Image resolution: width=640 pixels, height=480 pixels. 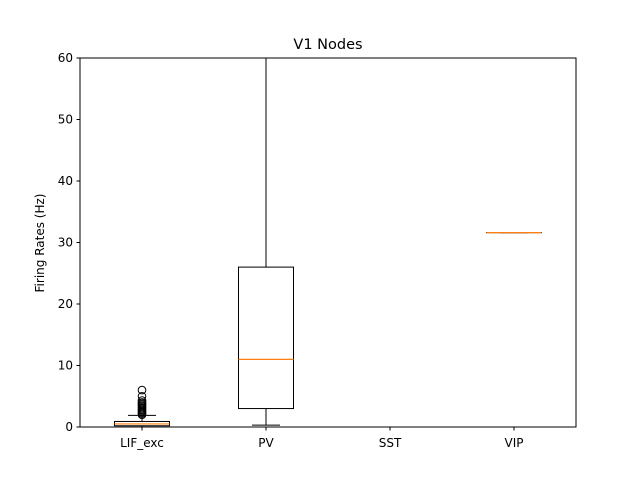 What do you see at coordinates (266, 443) in the screenshot?
I see `x-tick-label: PV` at bounding box center [266, 443].